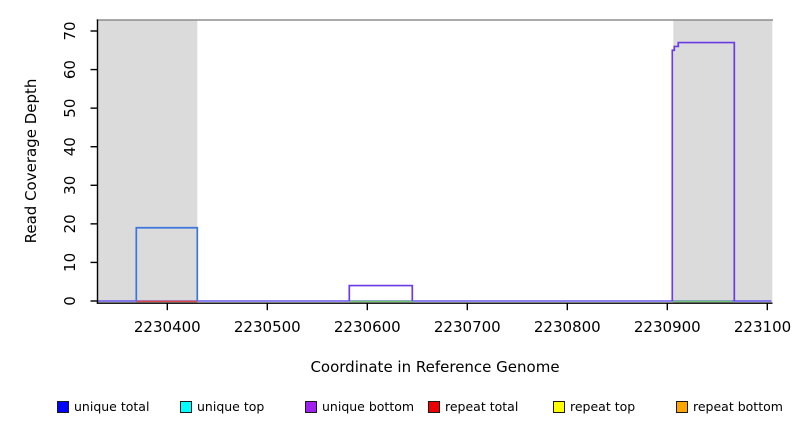 The image size is (792, 432). I want to click on legend-label: unique top, so click(231, 406).